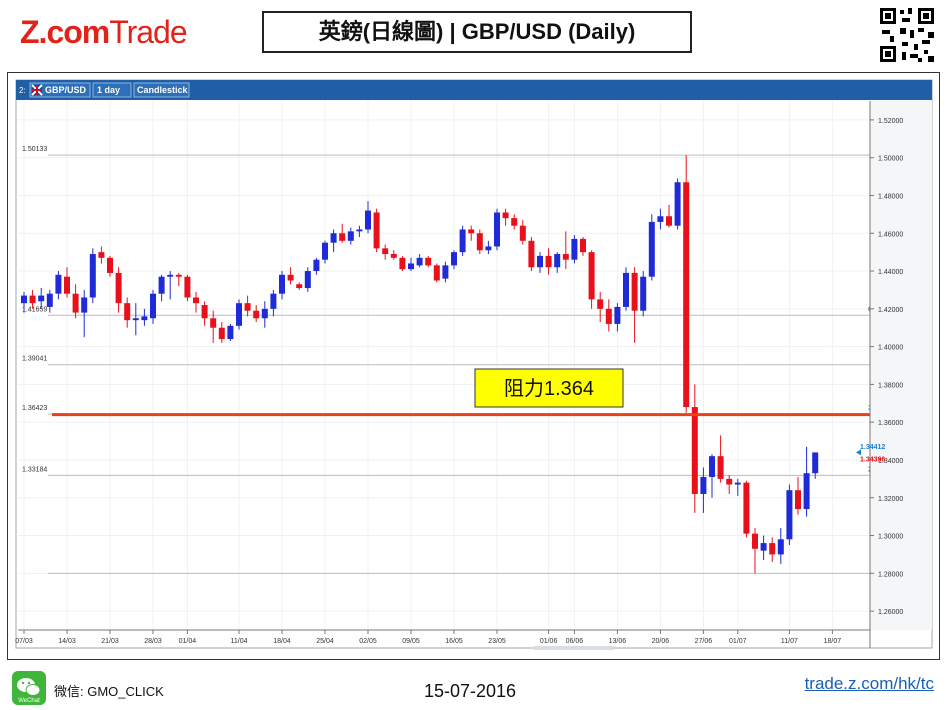 The image size is (950, 710). Describe the element at coordinates (153, 641) in the screenshot. I see `x-tick-label: 28/03` at that location.